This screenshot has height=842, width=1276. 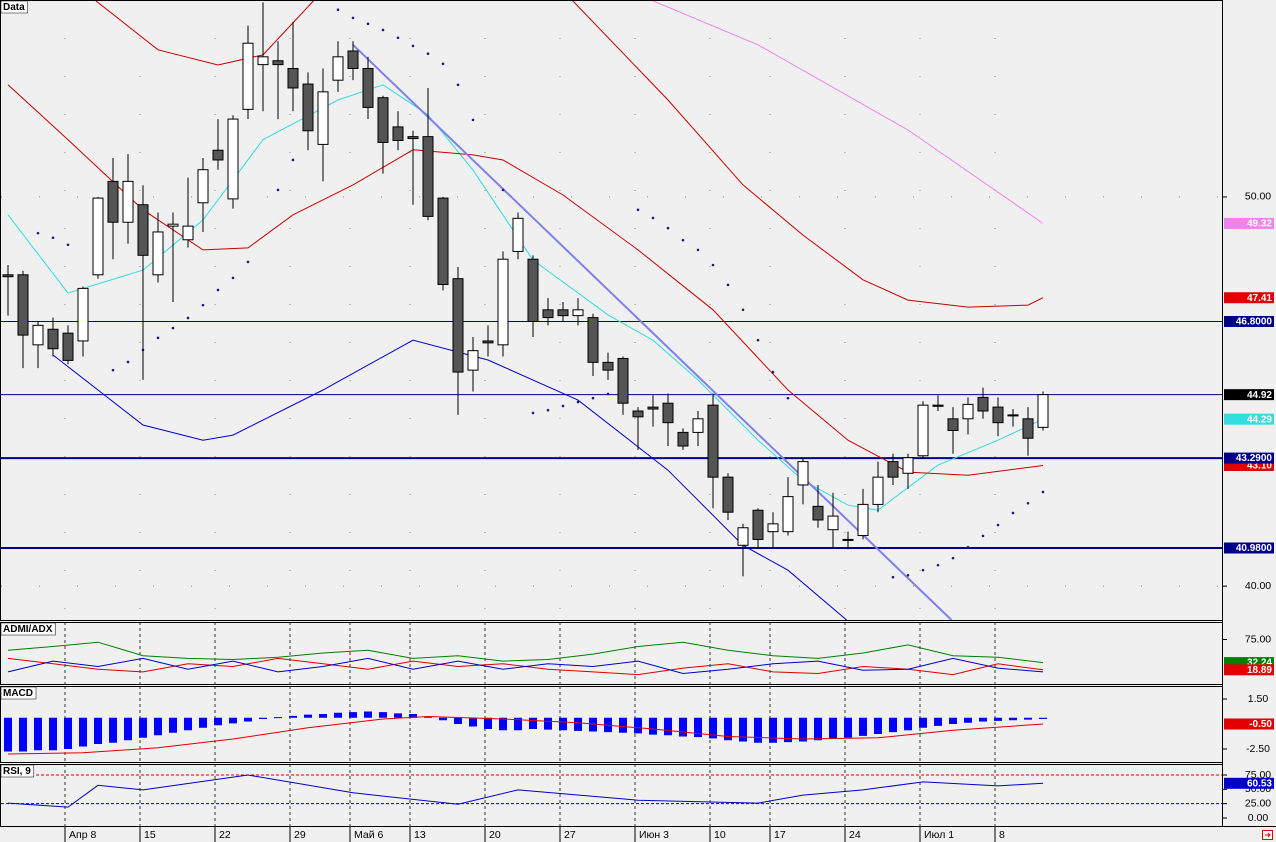 I want to click on x-tick-label: Май 6, so click(x=368, y=835).